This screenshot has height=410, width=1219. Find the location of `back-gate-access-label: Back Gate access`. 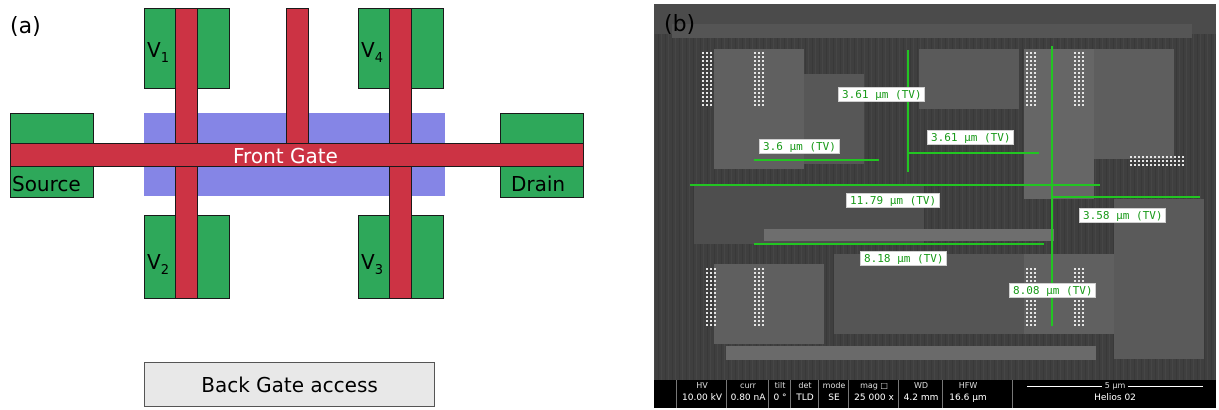

back-gate-access-label: Back Gate access is located at coordinates (289, 384).